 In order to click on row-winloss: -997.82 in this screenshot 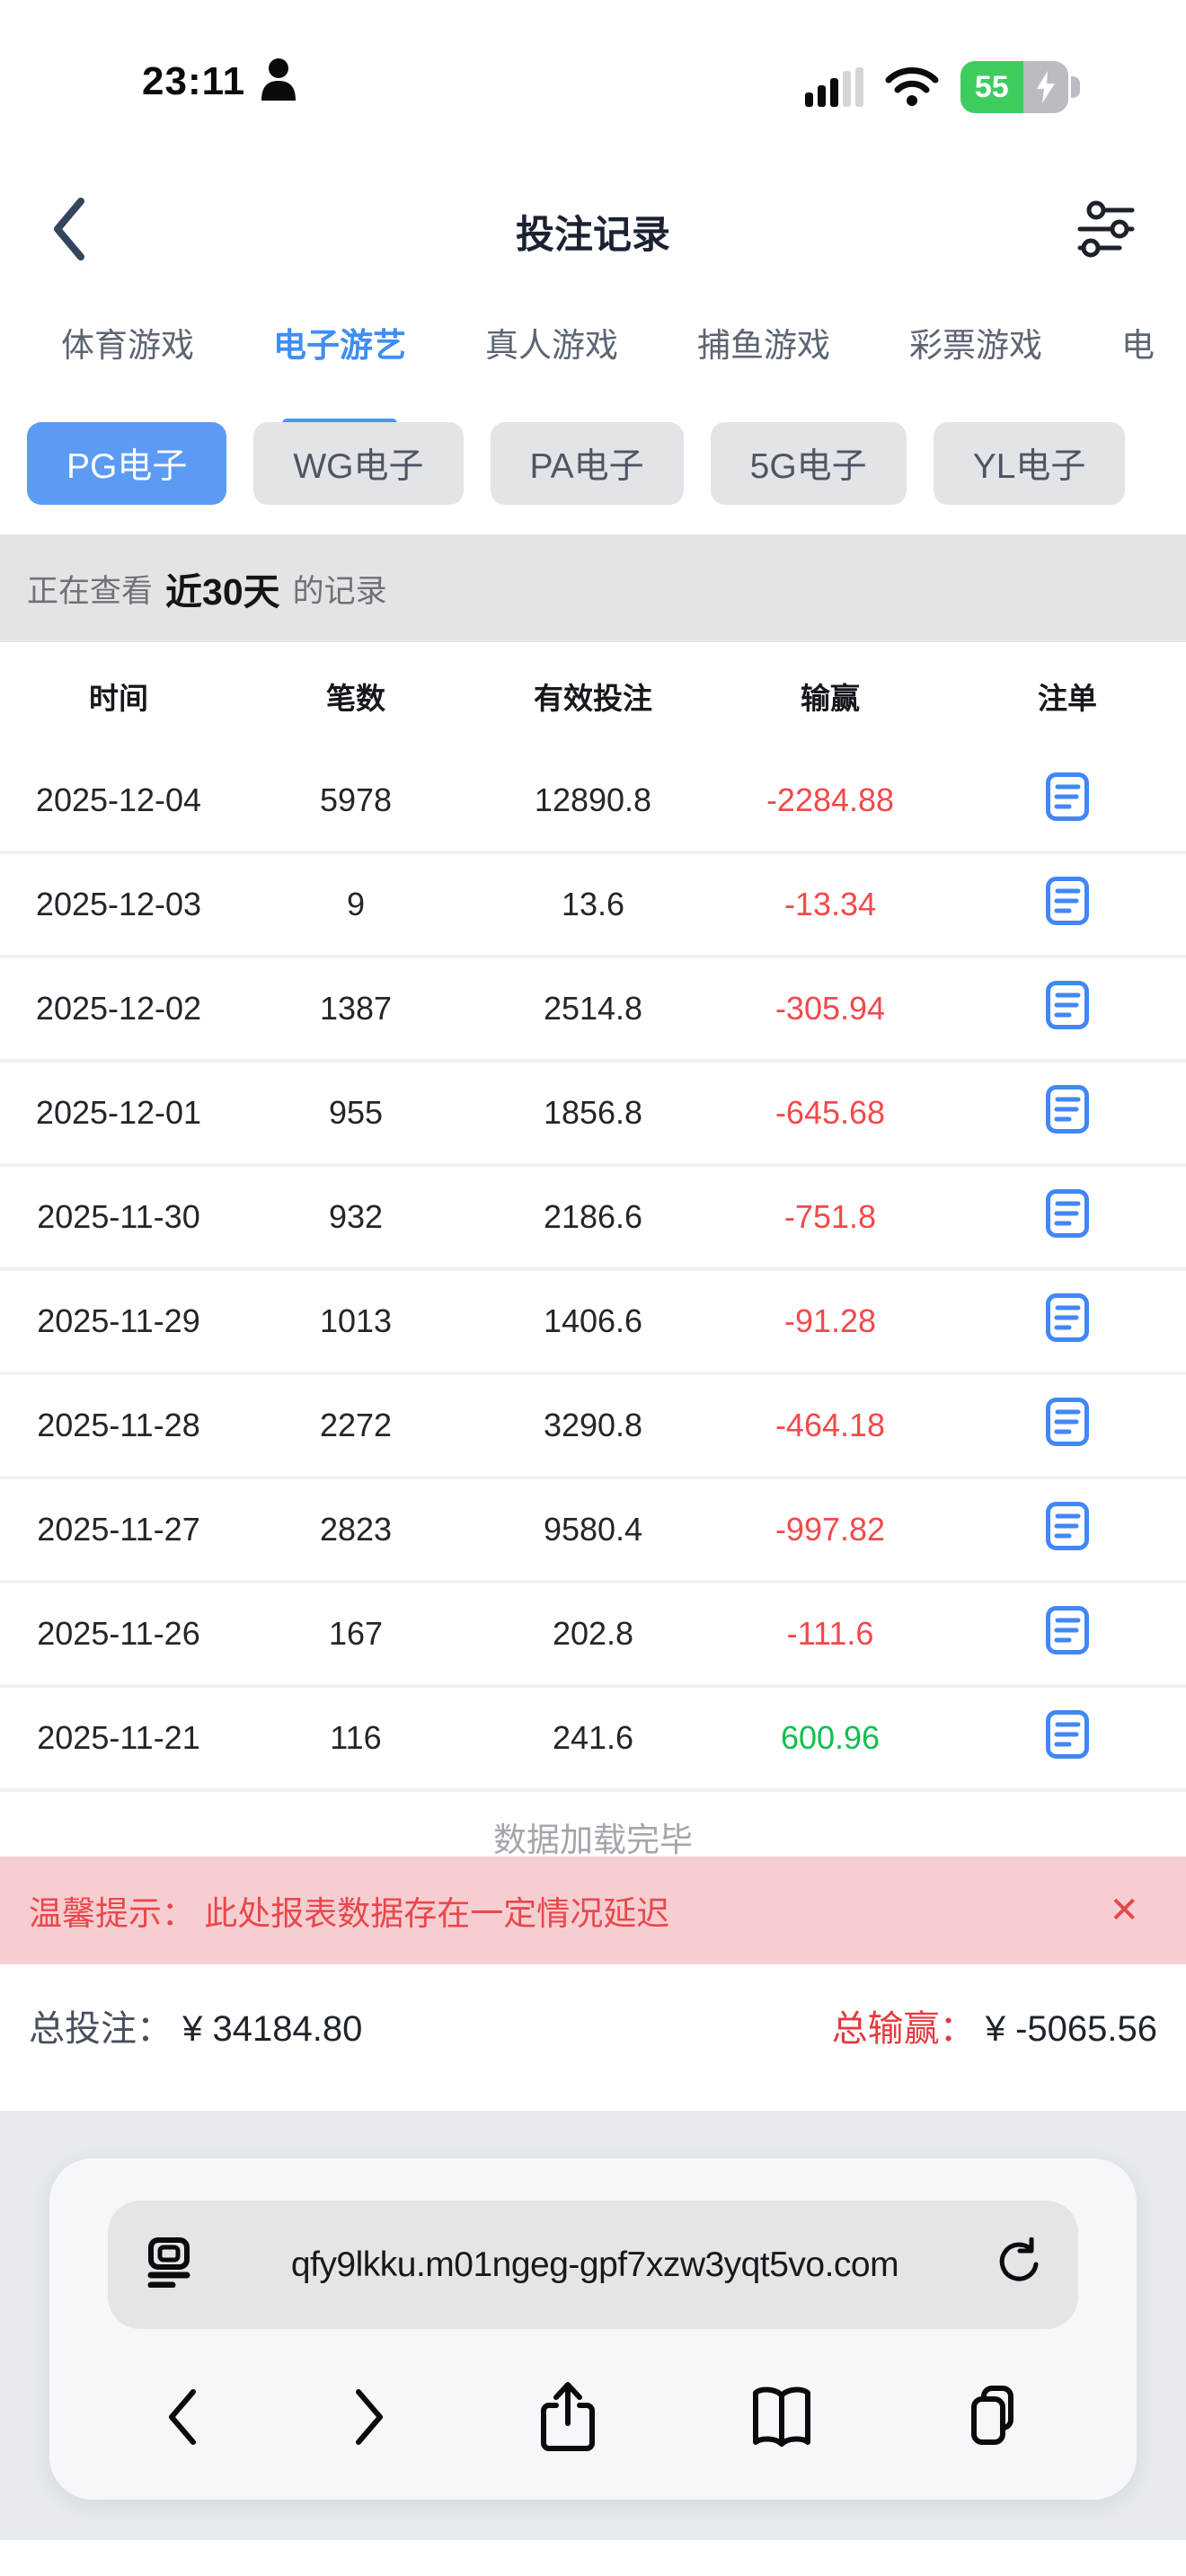, I will do `click(830, 1529)`.